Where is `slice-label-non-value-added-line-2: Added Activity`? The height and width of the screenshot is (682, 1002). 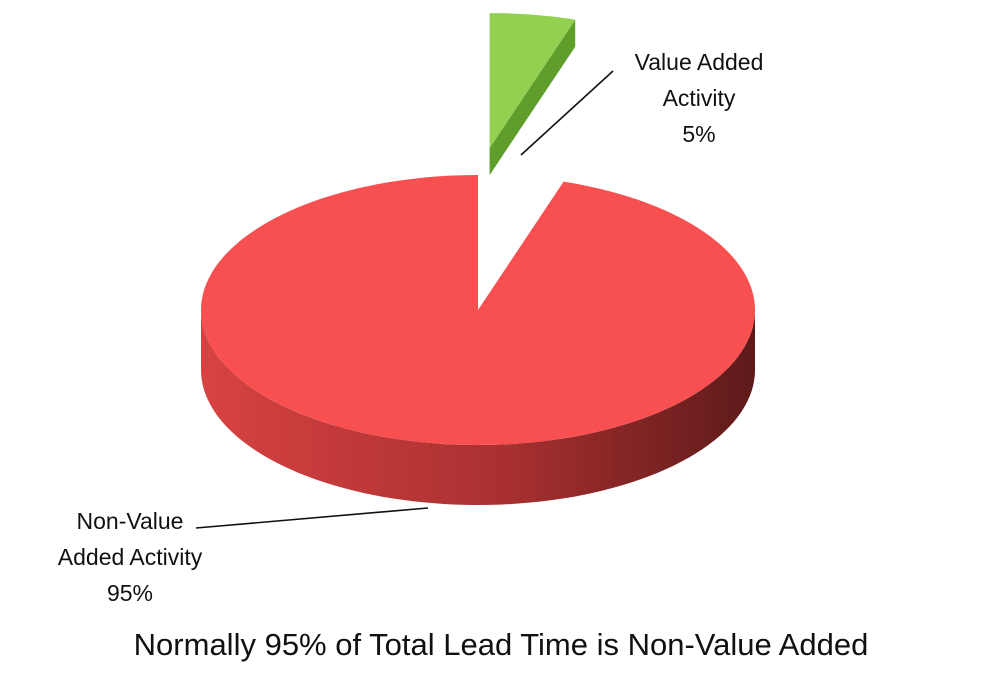 slice-label-non-value-added-line-2: Added Activity is located at coordinates (130, 557).